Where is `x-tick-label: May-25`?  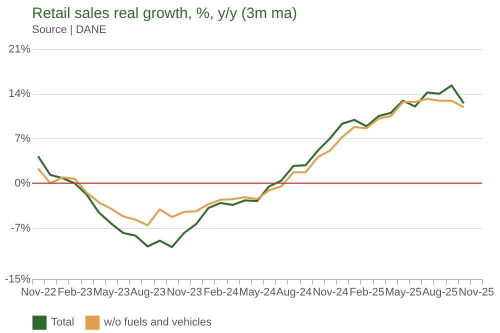 x-tick-label: May-25 is located at coordinates (403, 292).